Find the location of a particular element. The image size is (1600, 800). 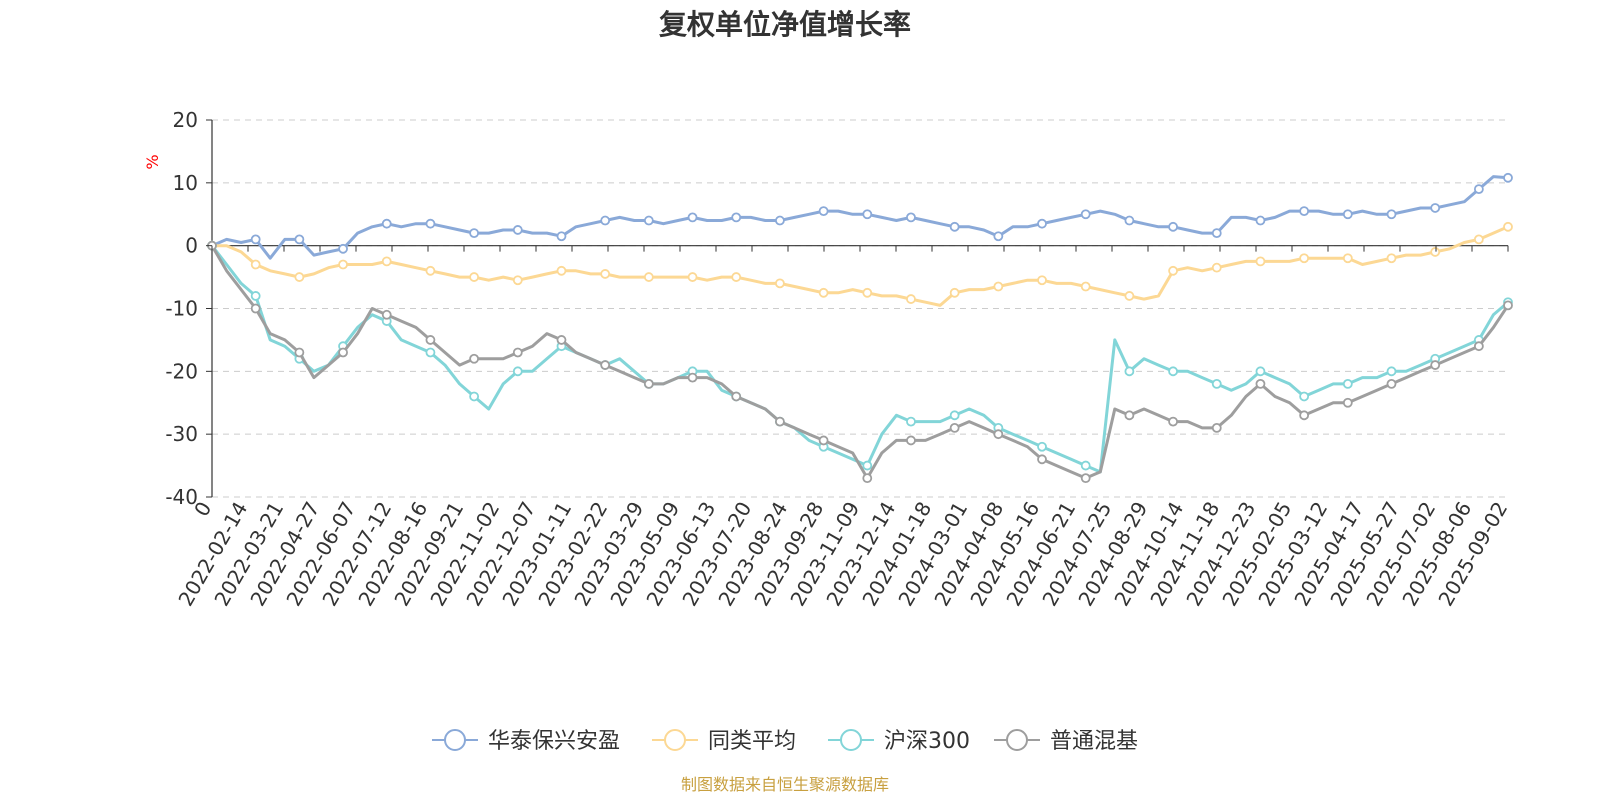

legend-item: 华泰保兴安盈 is located at coordinates (526, 741).